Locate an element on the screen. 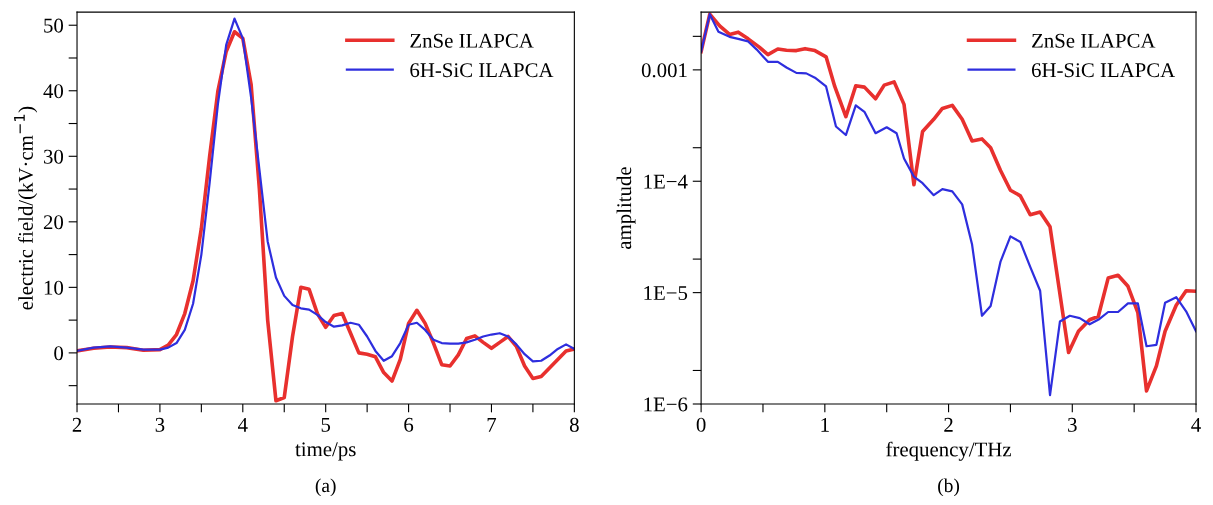  y-tick-label: 10 is located at coordinates (54, 287).